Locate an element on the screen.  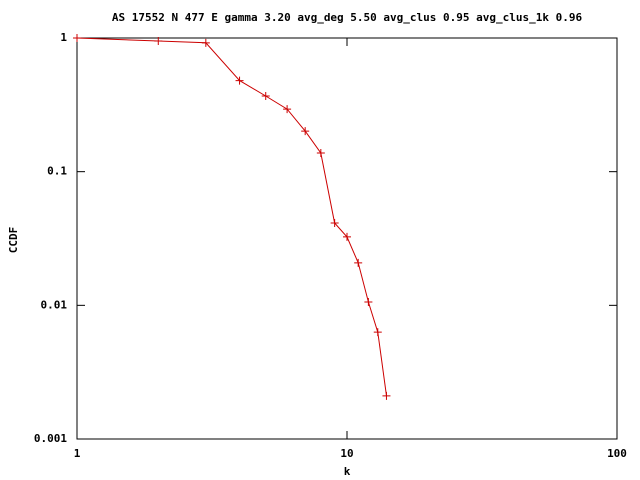
y-tick-label: 1 is located at coordinates (63, 37).